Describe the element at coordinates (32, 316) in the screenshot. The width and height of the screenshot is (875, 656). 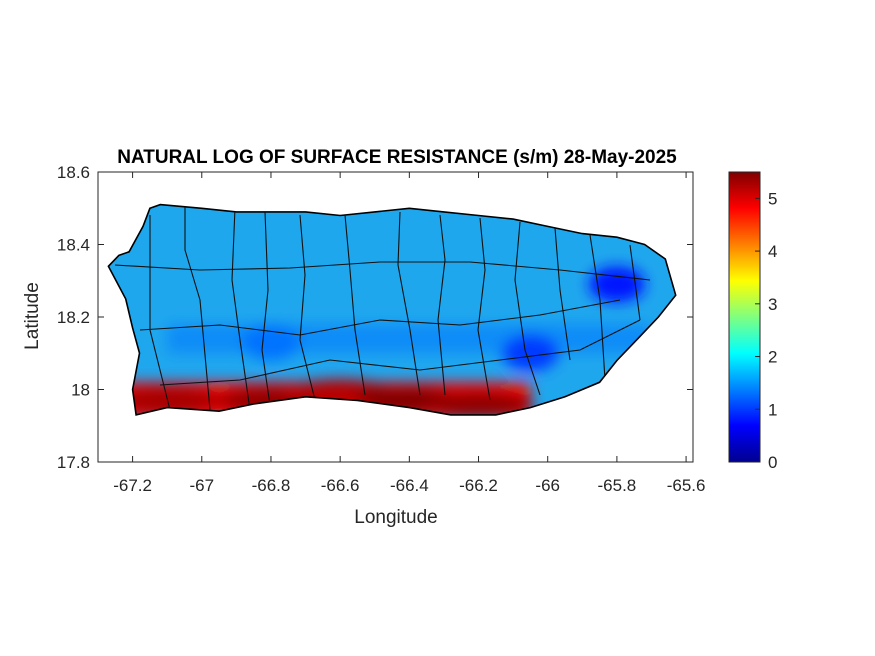
I see `y-axis-label: Latitude` at that location.